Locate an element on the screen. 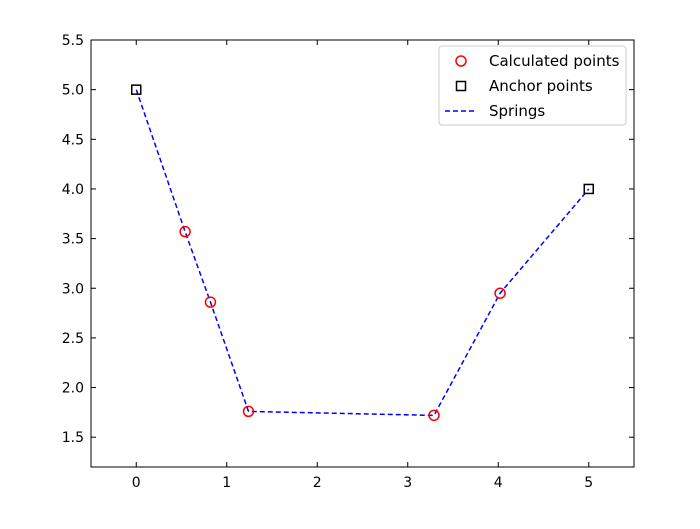 The width and height of the screenshot is (700, 529). x-tick-label: 1 is located at coordinates (226, 483).